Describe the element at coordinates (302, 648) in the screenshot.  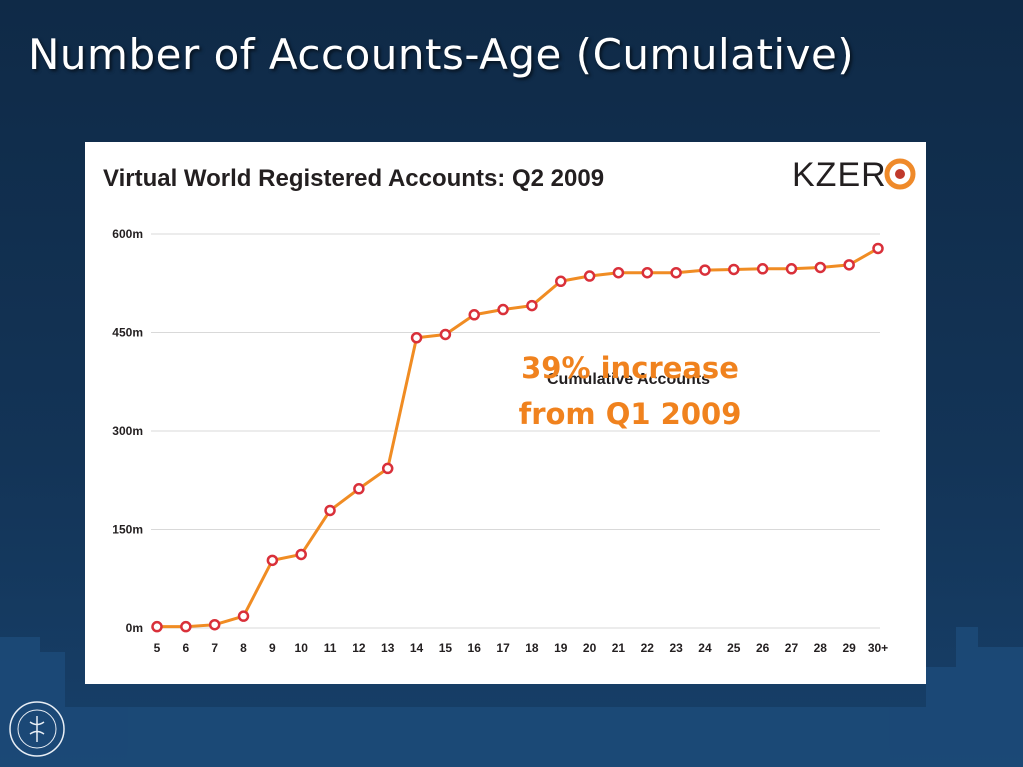
I see `x-tick-label: 10` at that location.